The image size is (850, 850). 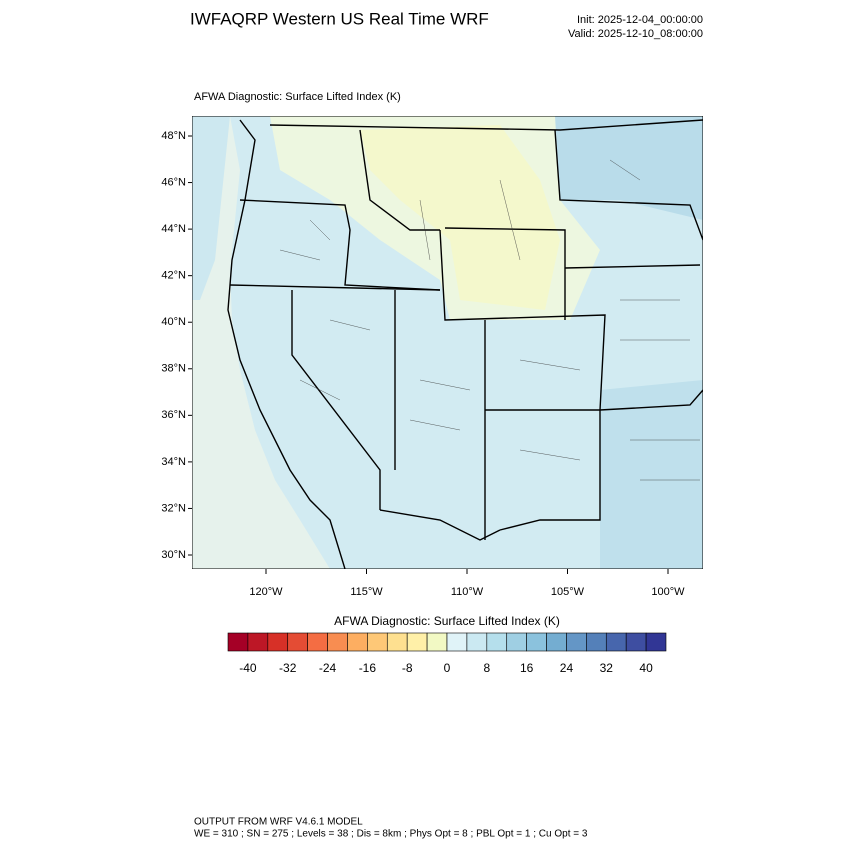 What do you see at coordinates (328, 668) in the screenshot?
I see `colorbar-label: -24` at bounding box center [328, 668].